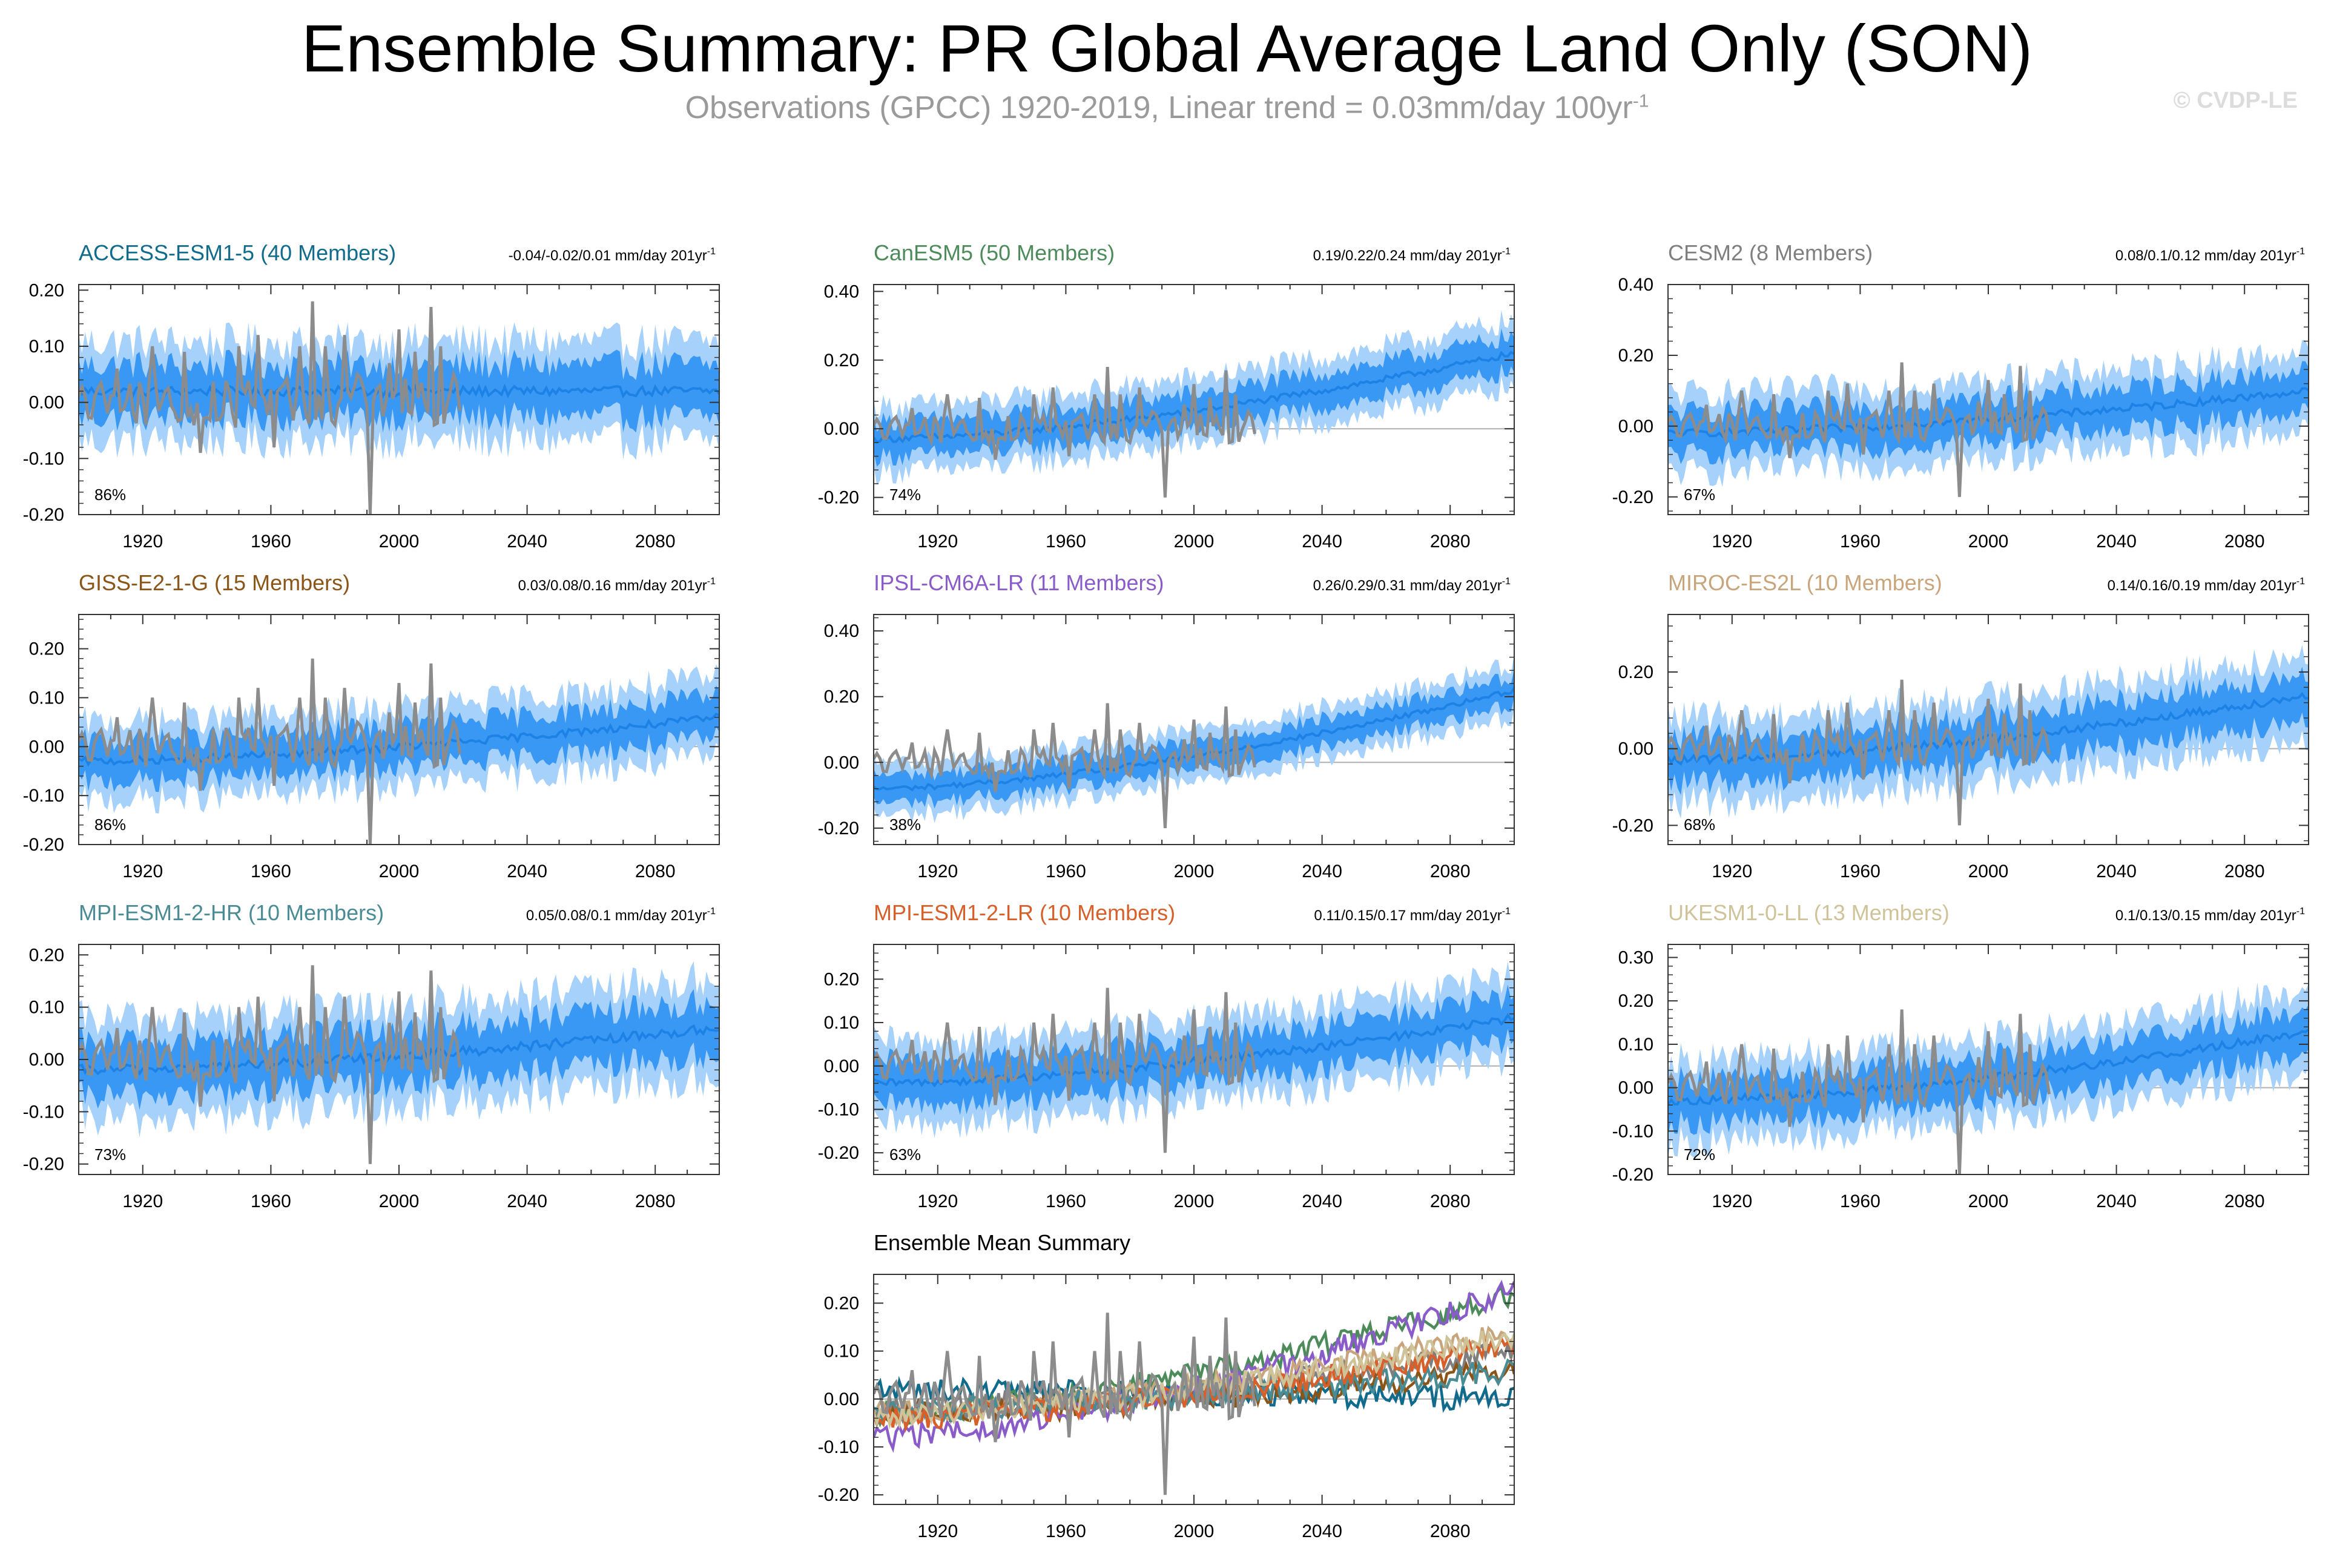  What do you see at coordinates (43, 796) in the screenshot?
I see `y-tick-label: -0.10` at bounding box center [43, 796].